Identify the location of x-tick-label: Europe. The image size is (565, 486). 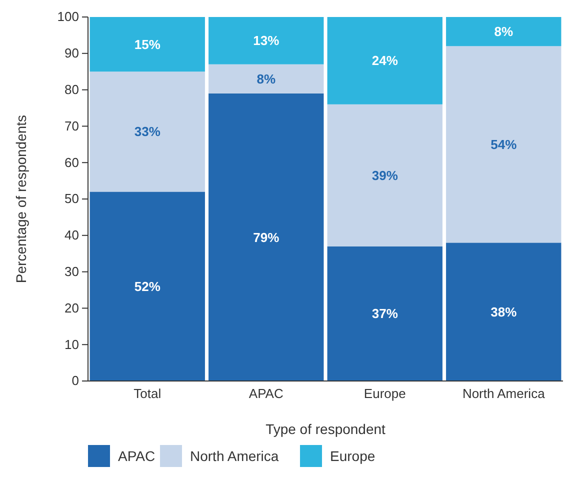
(385, 394).